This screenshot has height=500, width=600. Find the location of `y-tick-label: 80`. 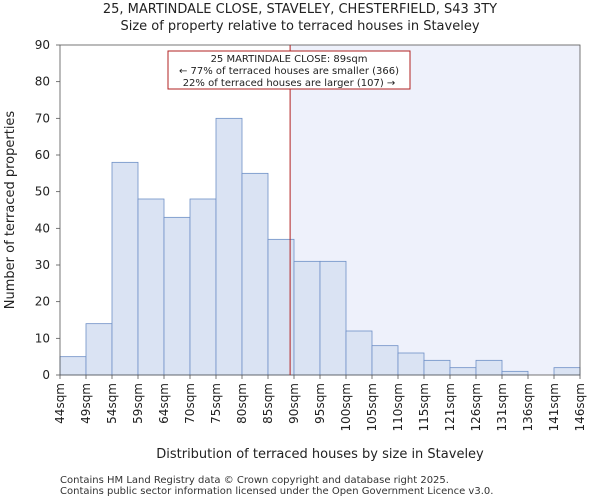

y-tick-label: 80 is located at coordinates (42, 82).